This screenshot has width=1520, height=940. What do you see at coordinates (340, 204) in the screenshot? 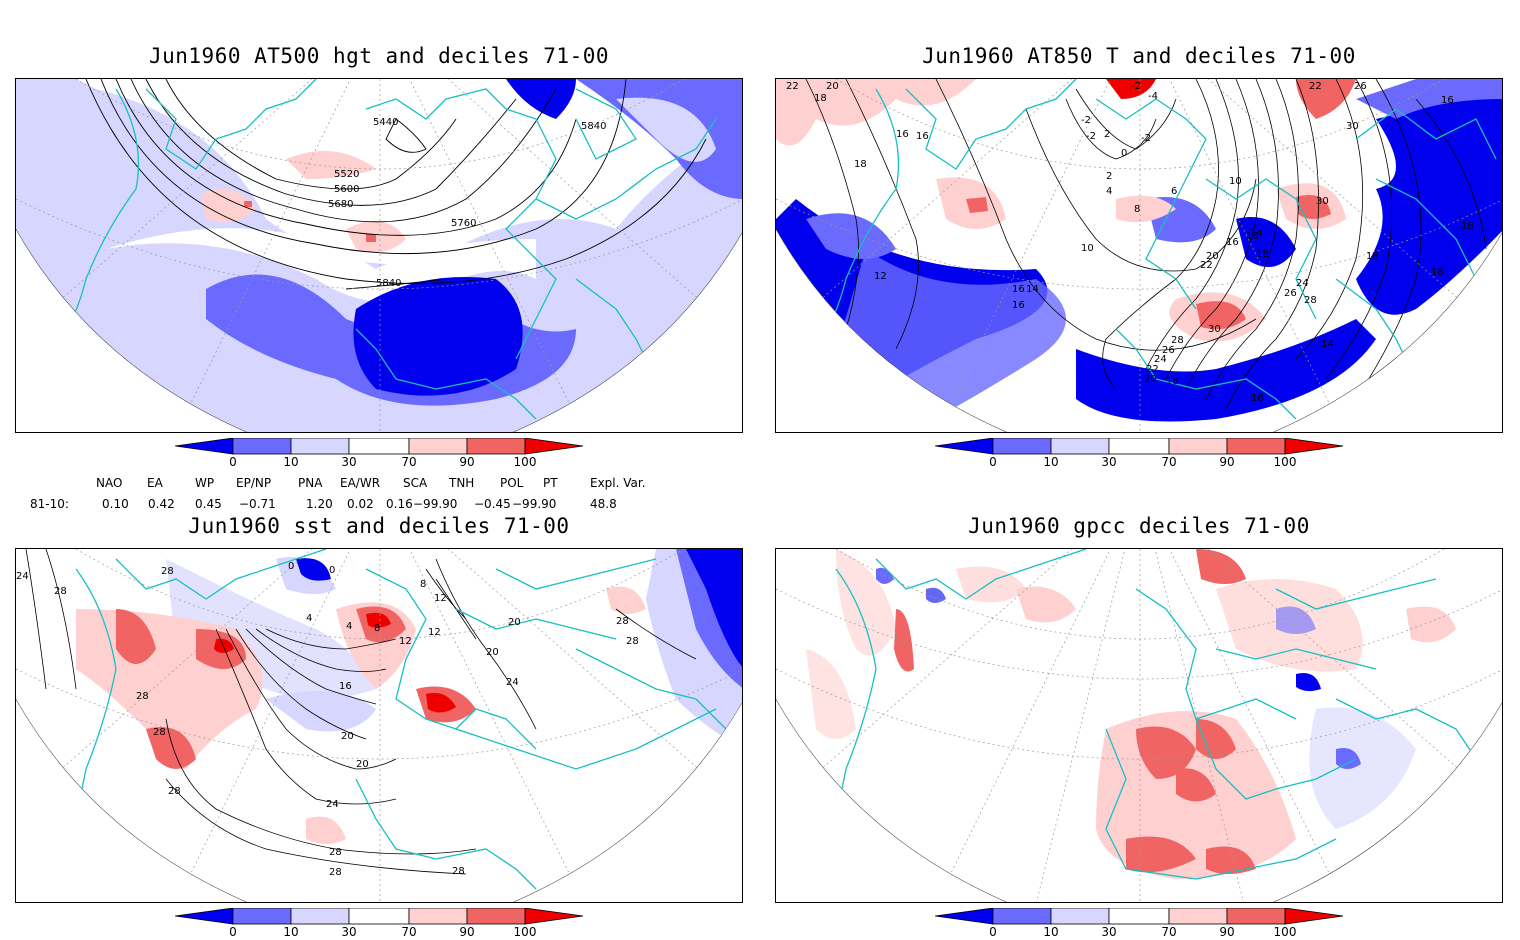
I see `contour-label: 5680` at bounding box center [340, 204].